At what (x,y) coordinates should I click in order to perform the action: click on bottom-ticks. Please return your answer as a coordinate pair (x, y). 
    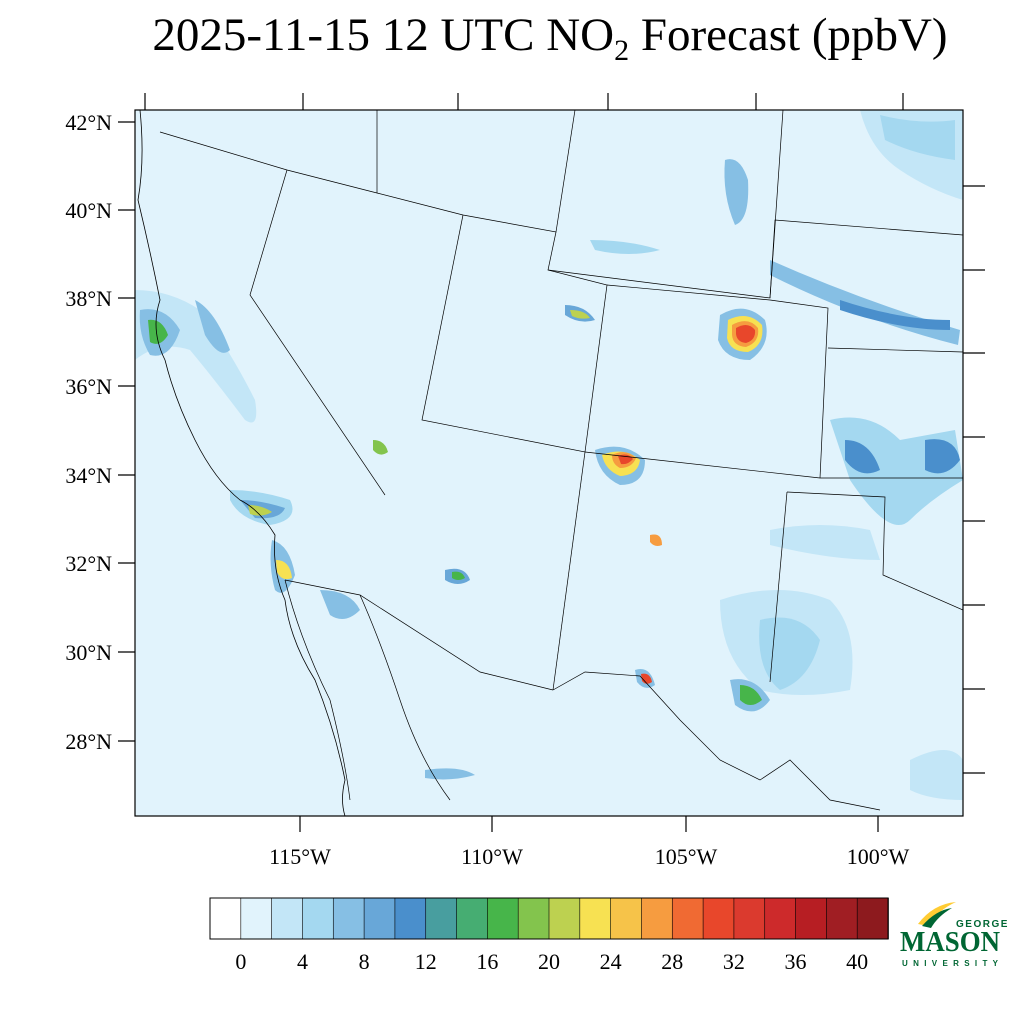
    Looking at the image, I should click on (589, 824).